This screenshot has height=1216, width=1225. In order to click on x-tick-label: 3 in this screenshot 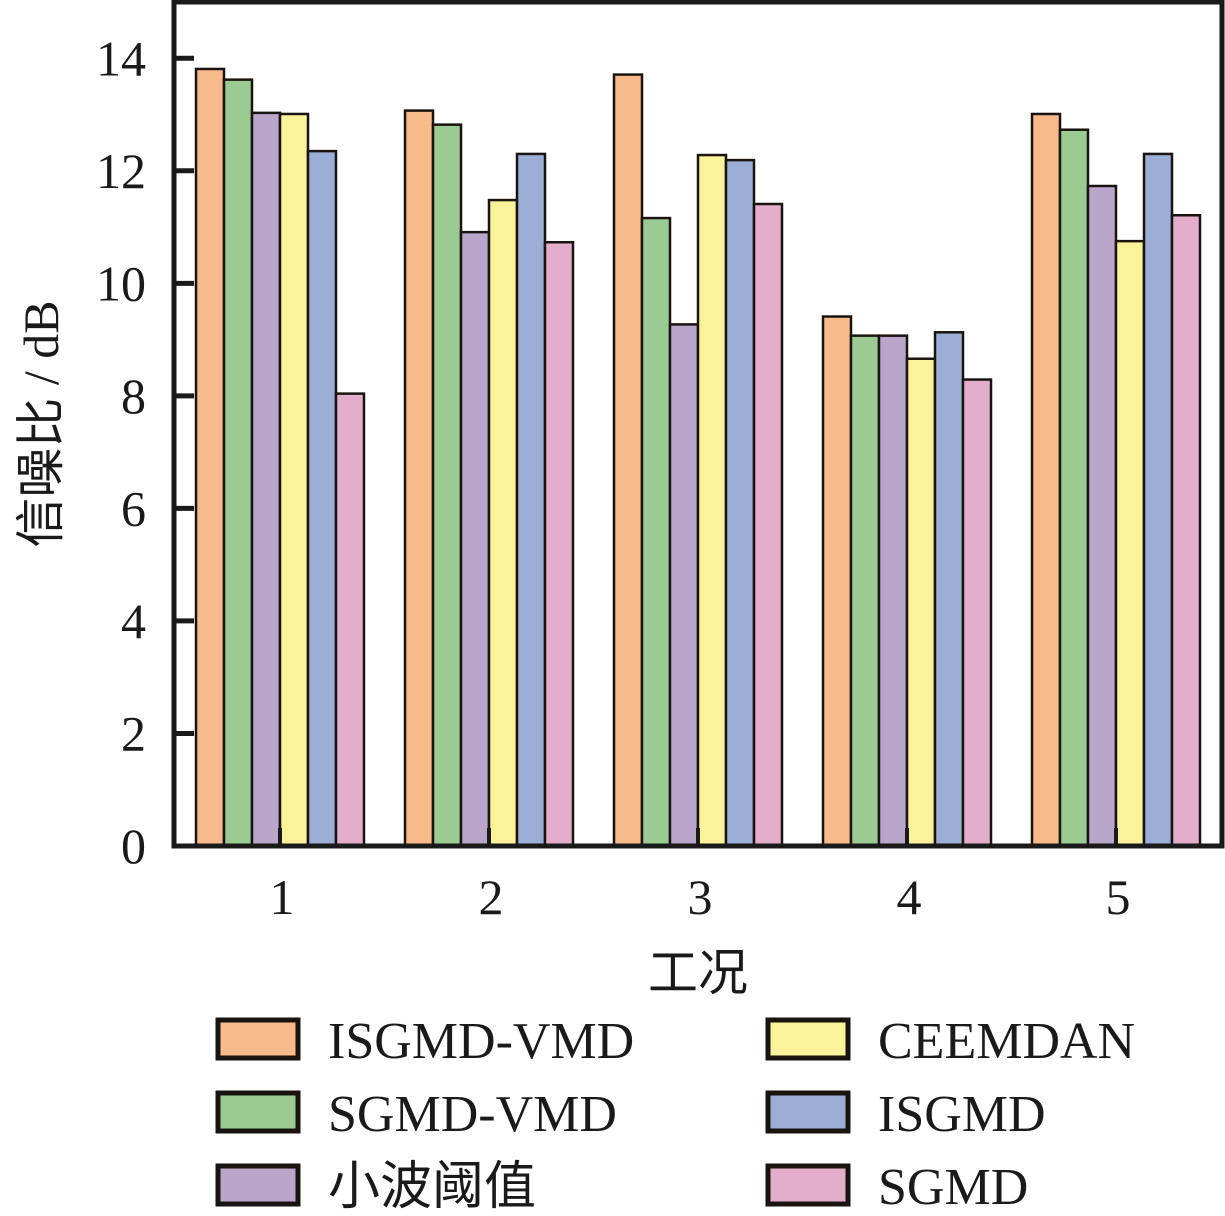, I will do `click(700, 897)`.